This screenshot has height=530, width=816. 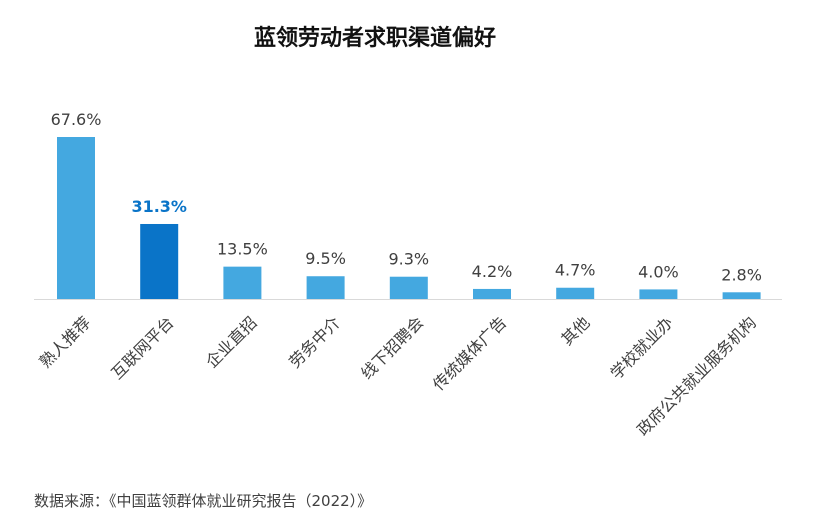 I want to click on chart-title: 蓝领劳动者求职渠道偏好, so click(x=374, y=38).